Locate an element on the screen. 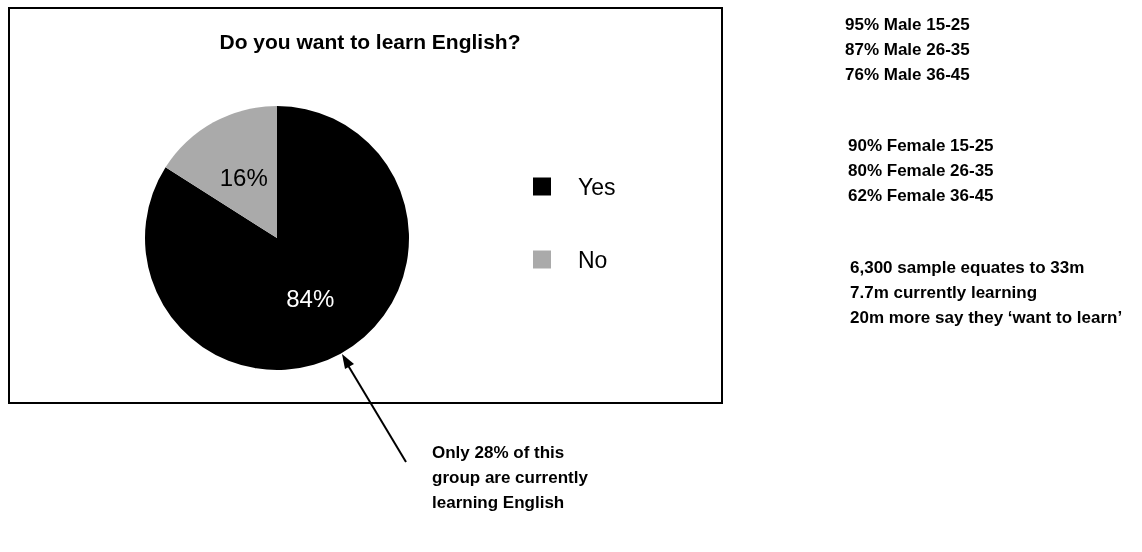 This screenshot has width=1142, height=552. legend-label: No is located at coordinates (593, 259).